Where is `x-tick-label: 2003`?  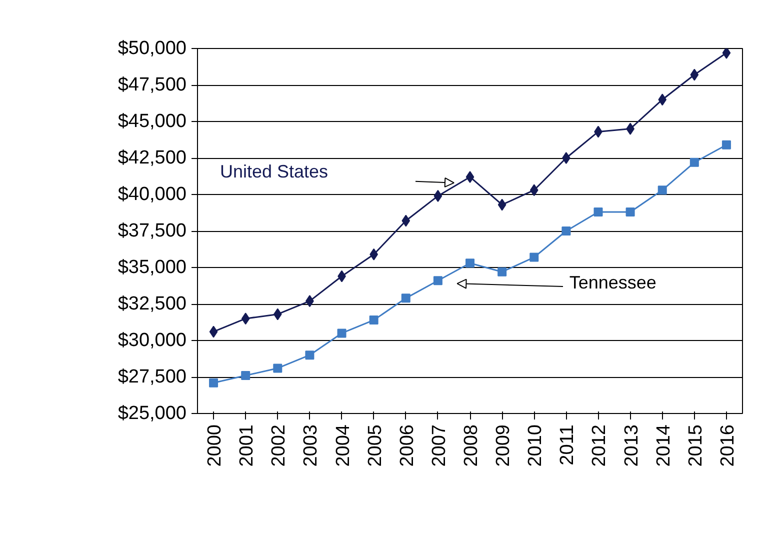
x-tick-label: 2003 is located at coordinates (311, 445).